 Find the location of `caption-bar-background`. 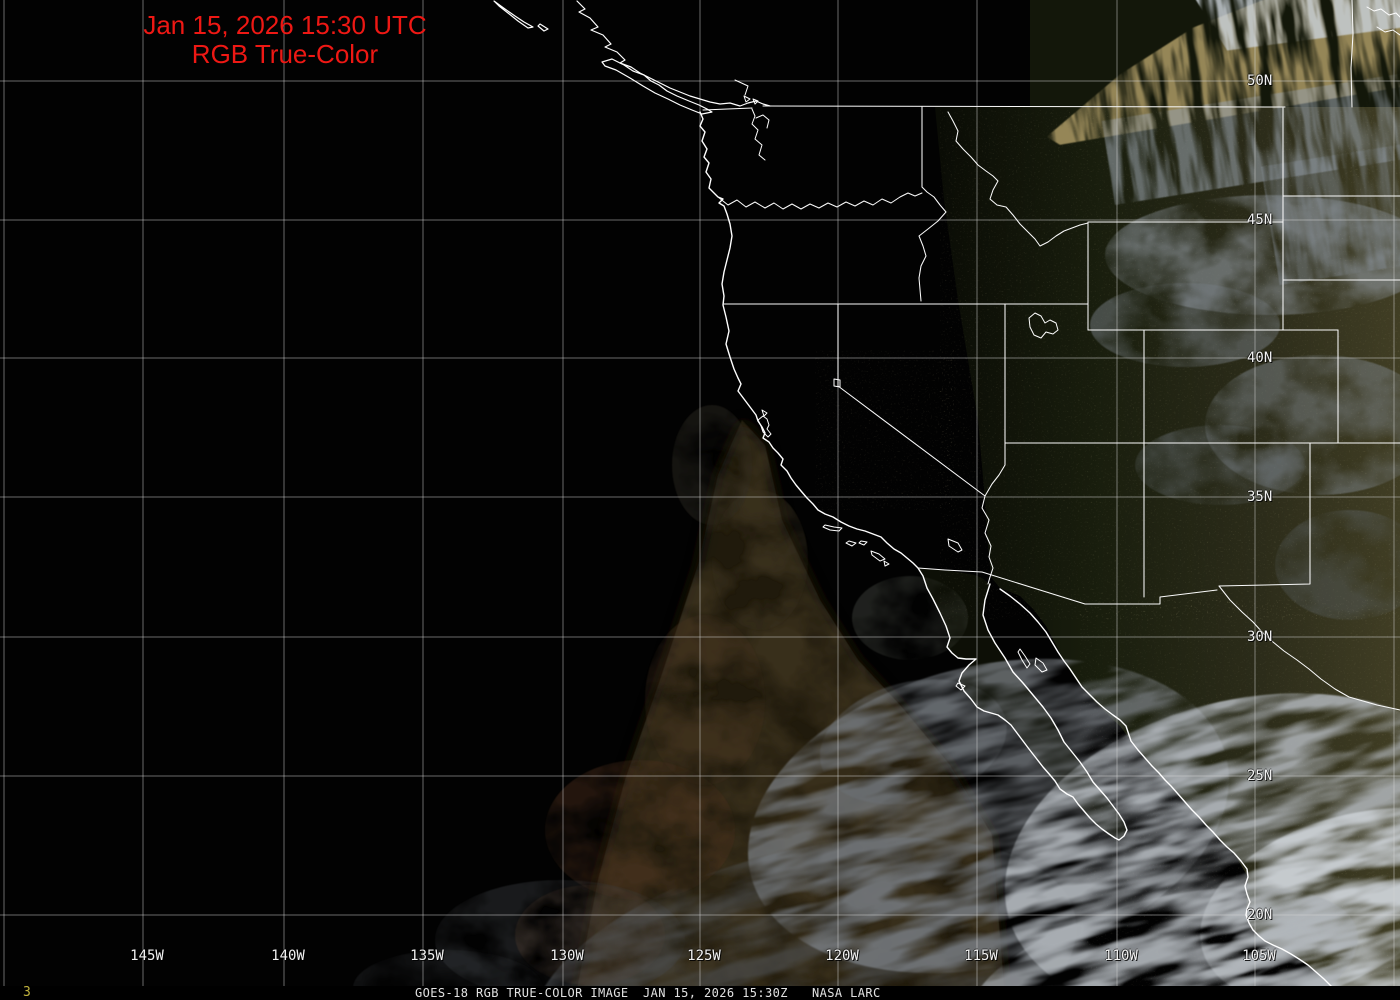

caption-bar-background is located at coordinates (700, 993).